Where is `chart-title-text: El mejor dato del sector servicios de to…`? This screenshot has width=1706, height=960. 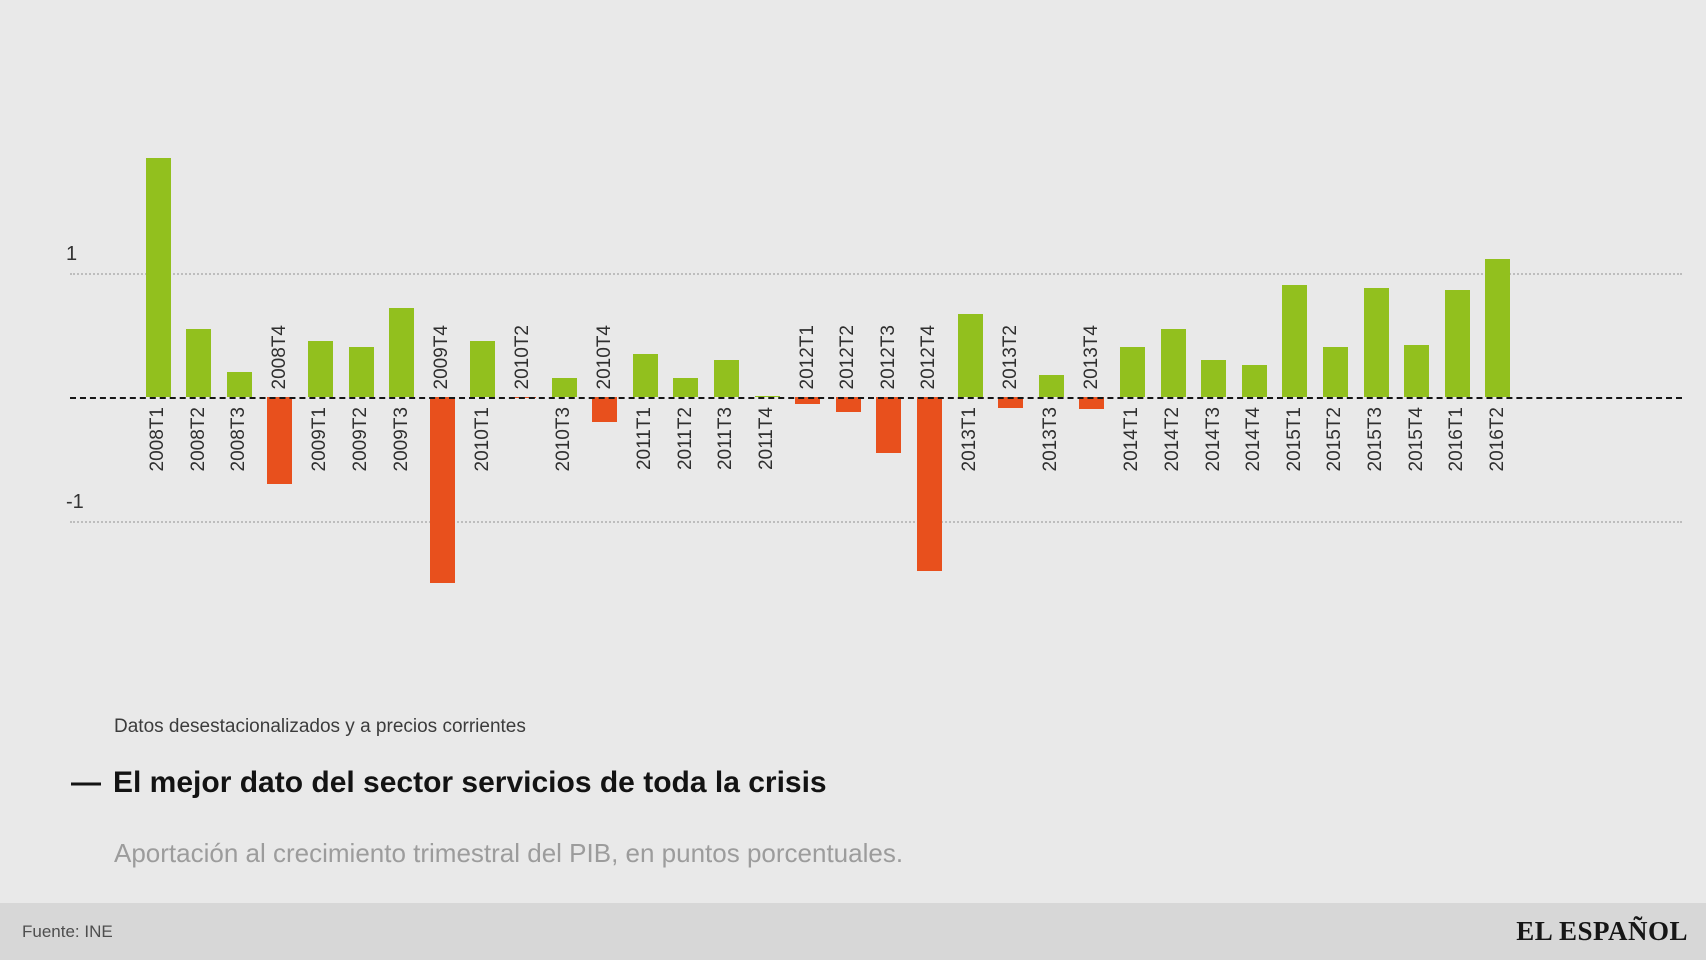
chart-title-text: El mejor dato del sector servicios de to… is located at coordinates (470, 782).